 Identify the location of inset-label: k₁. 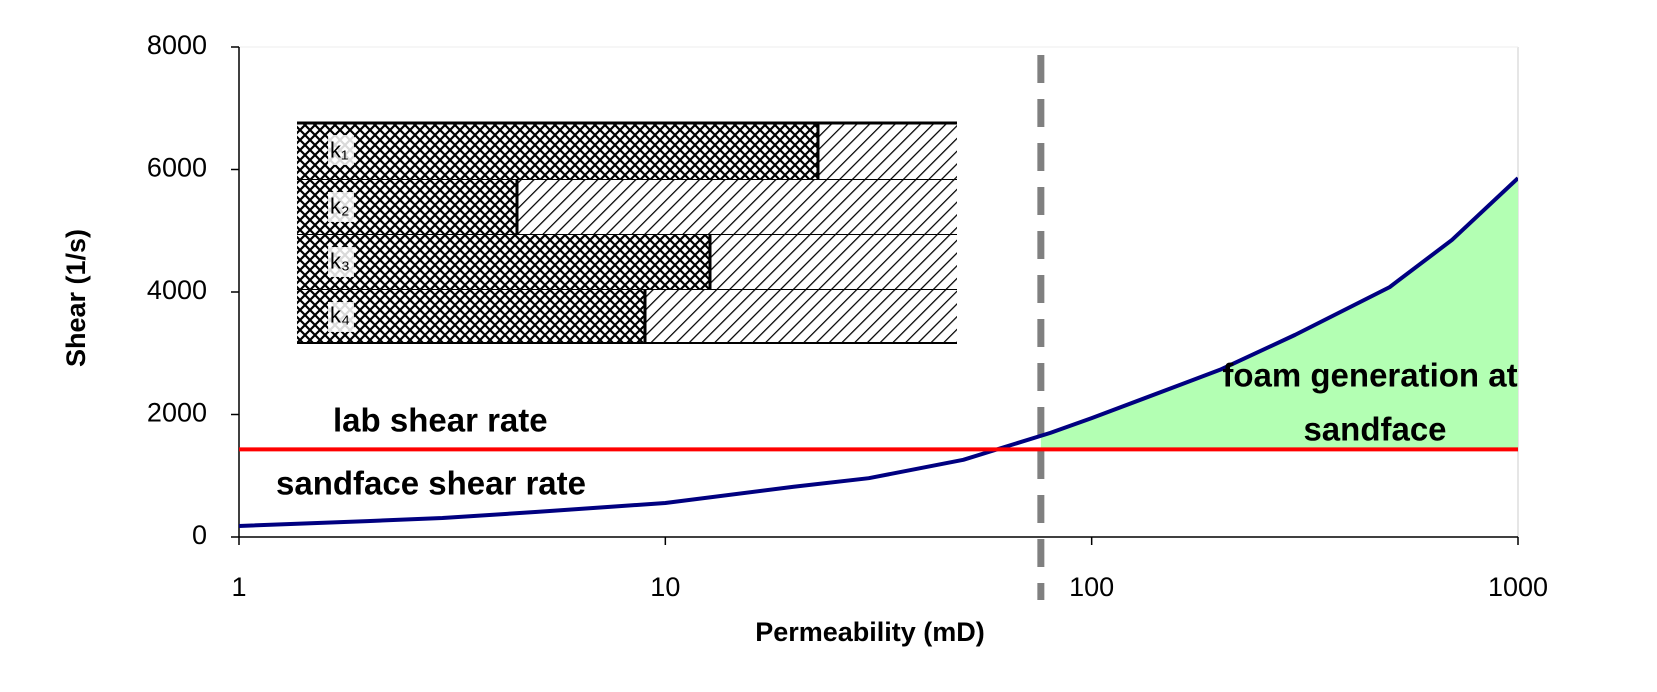
(339, 149).